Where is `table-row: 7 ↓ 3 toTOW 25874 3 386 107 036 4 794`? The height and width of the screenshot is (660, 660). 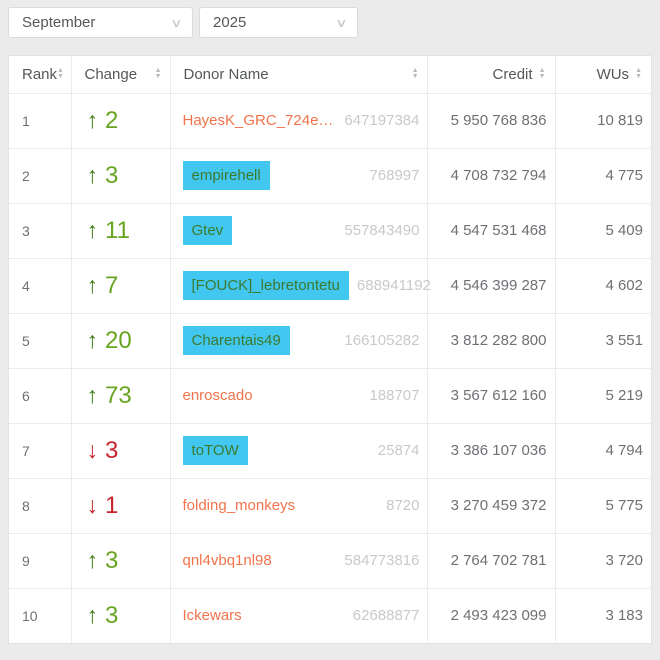 table-row: 7 ↓ 3 toTOW 25874 3 386 107 036 4 794 is located at coordinates (330, 450).